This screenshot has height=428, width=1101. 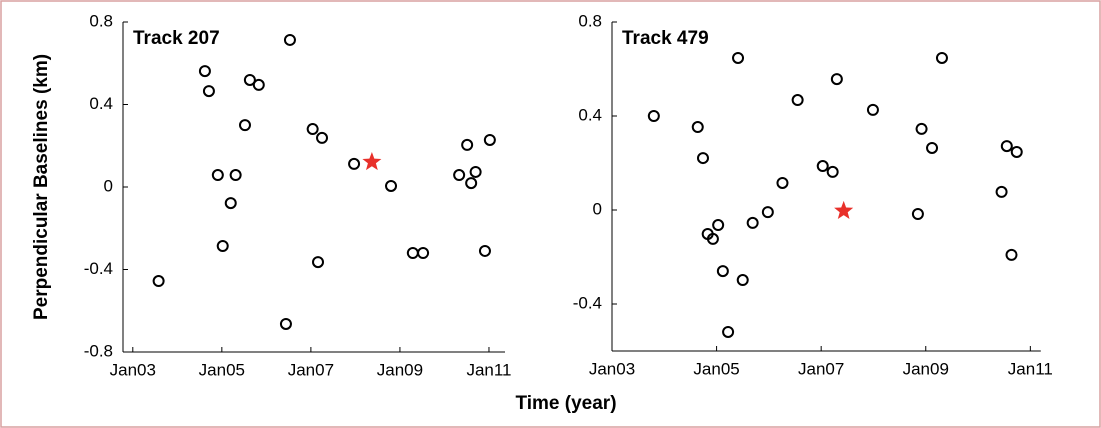 I want to click on chart-title: Track 479, so click(x=665, y=38).